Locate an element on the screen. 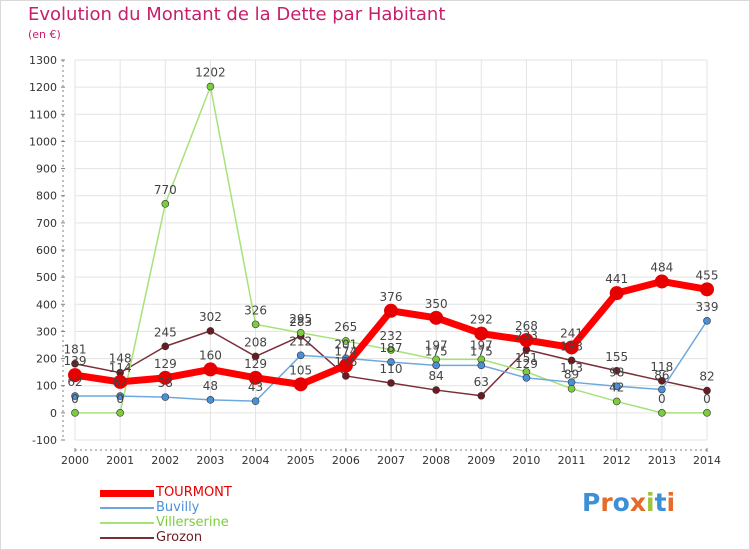  data-label: 376 is located at coordinates (391, 297).